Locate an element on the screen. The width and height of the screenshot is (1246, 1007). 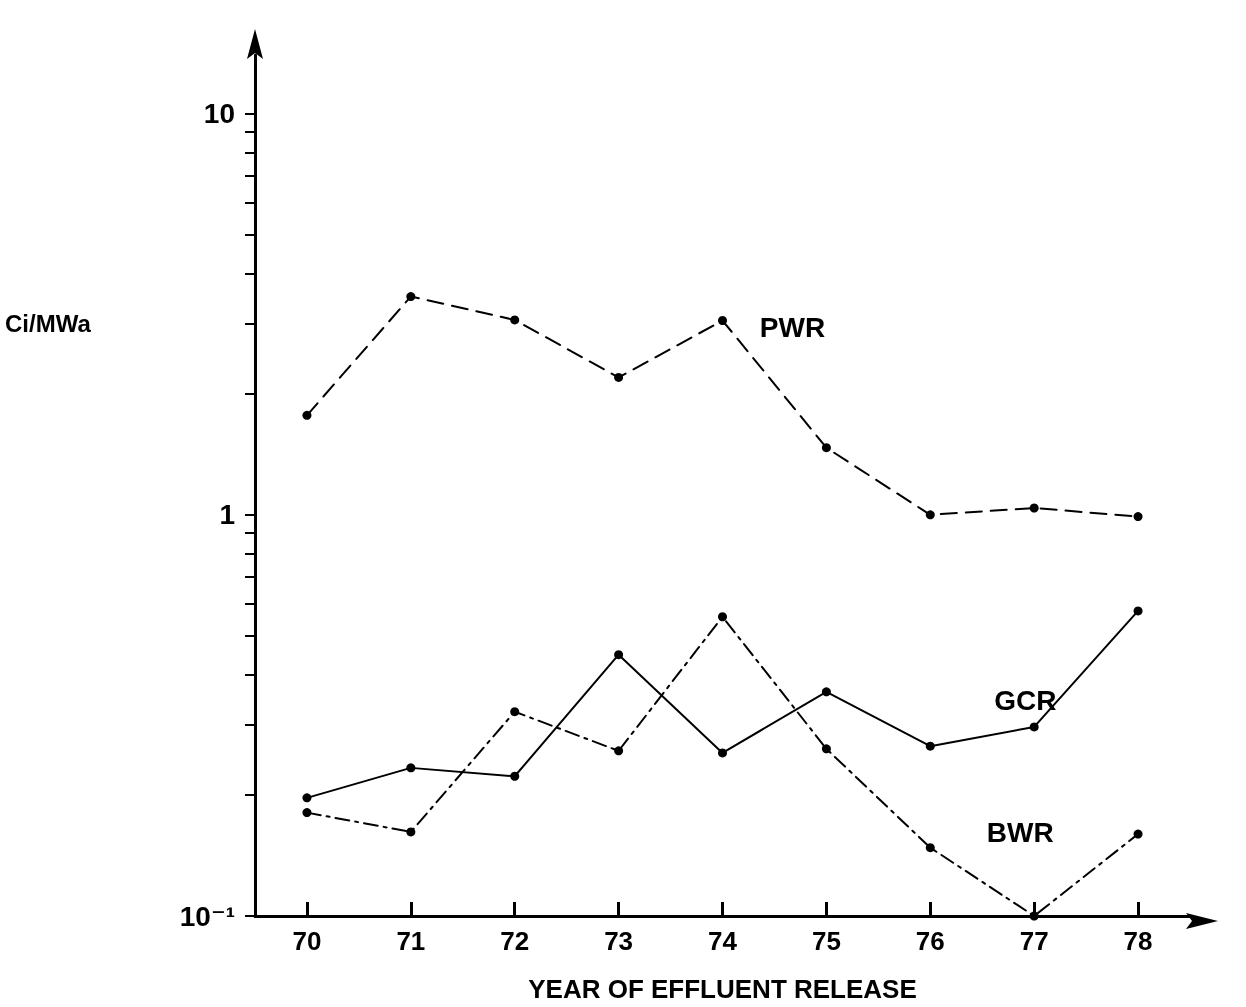
y-tick-label: 10⁻¹ is located at coordinates (207, 916).